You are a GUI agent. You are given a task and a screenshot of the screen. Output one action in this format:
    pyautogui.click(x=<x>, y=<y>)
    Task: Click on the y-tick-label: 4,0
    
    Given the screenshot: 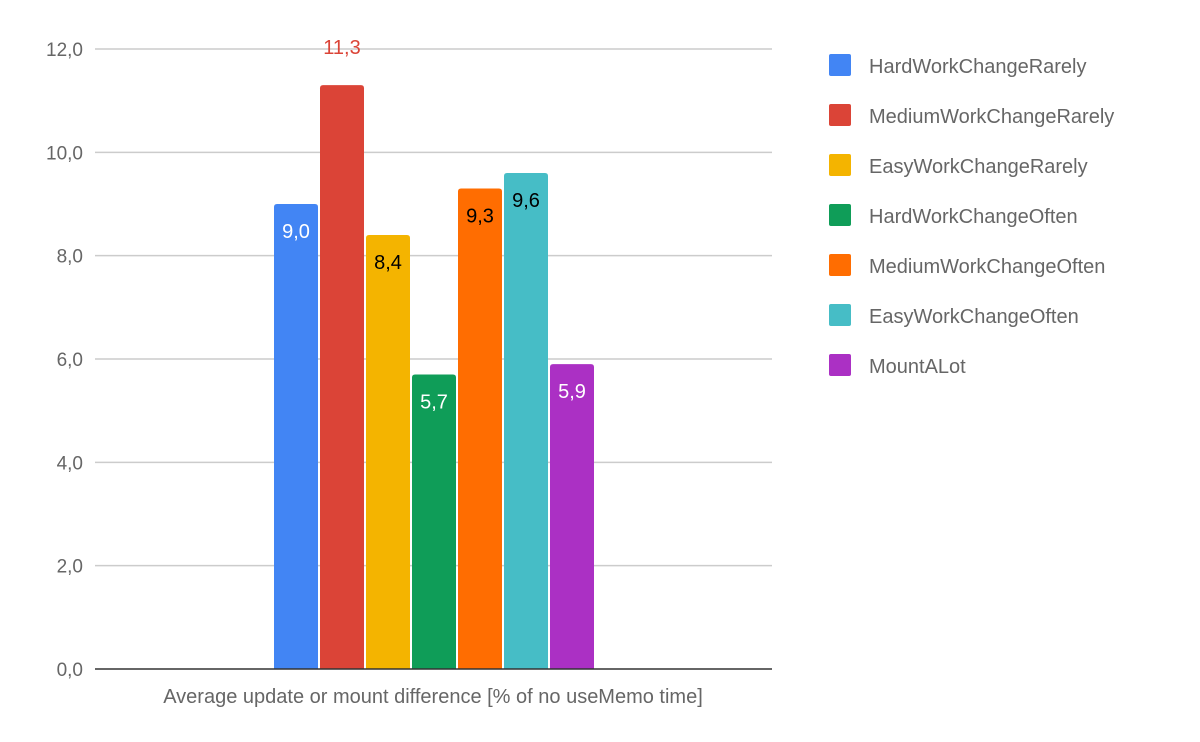 What is the action you would take?
    pyautogui.click(x=70, y=463)
    